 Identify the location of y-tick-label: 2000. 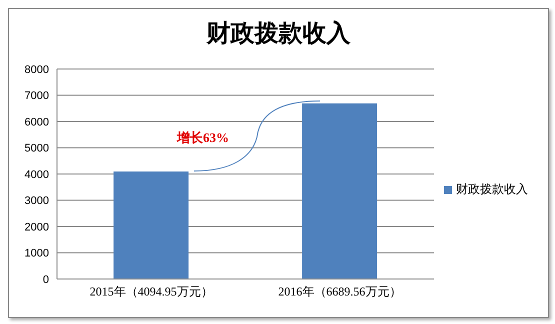
(36, 227).